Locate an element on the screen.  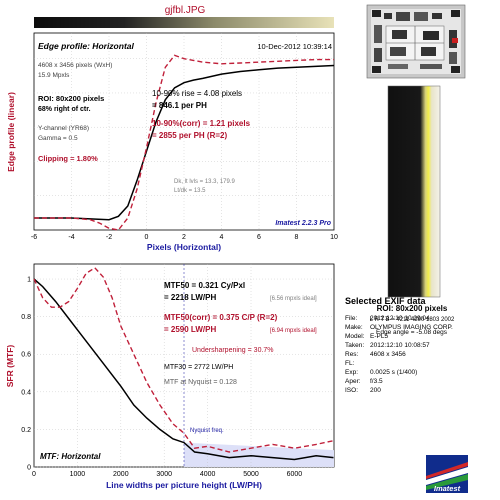
undersharpening: Undersharpening = 30.7% is located at coordinates (233, 350).